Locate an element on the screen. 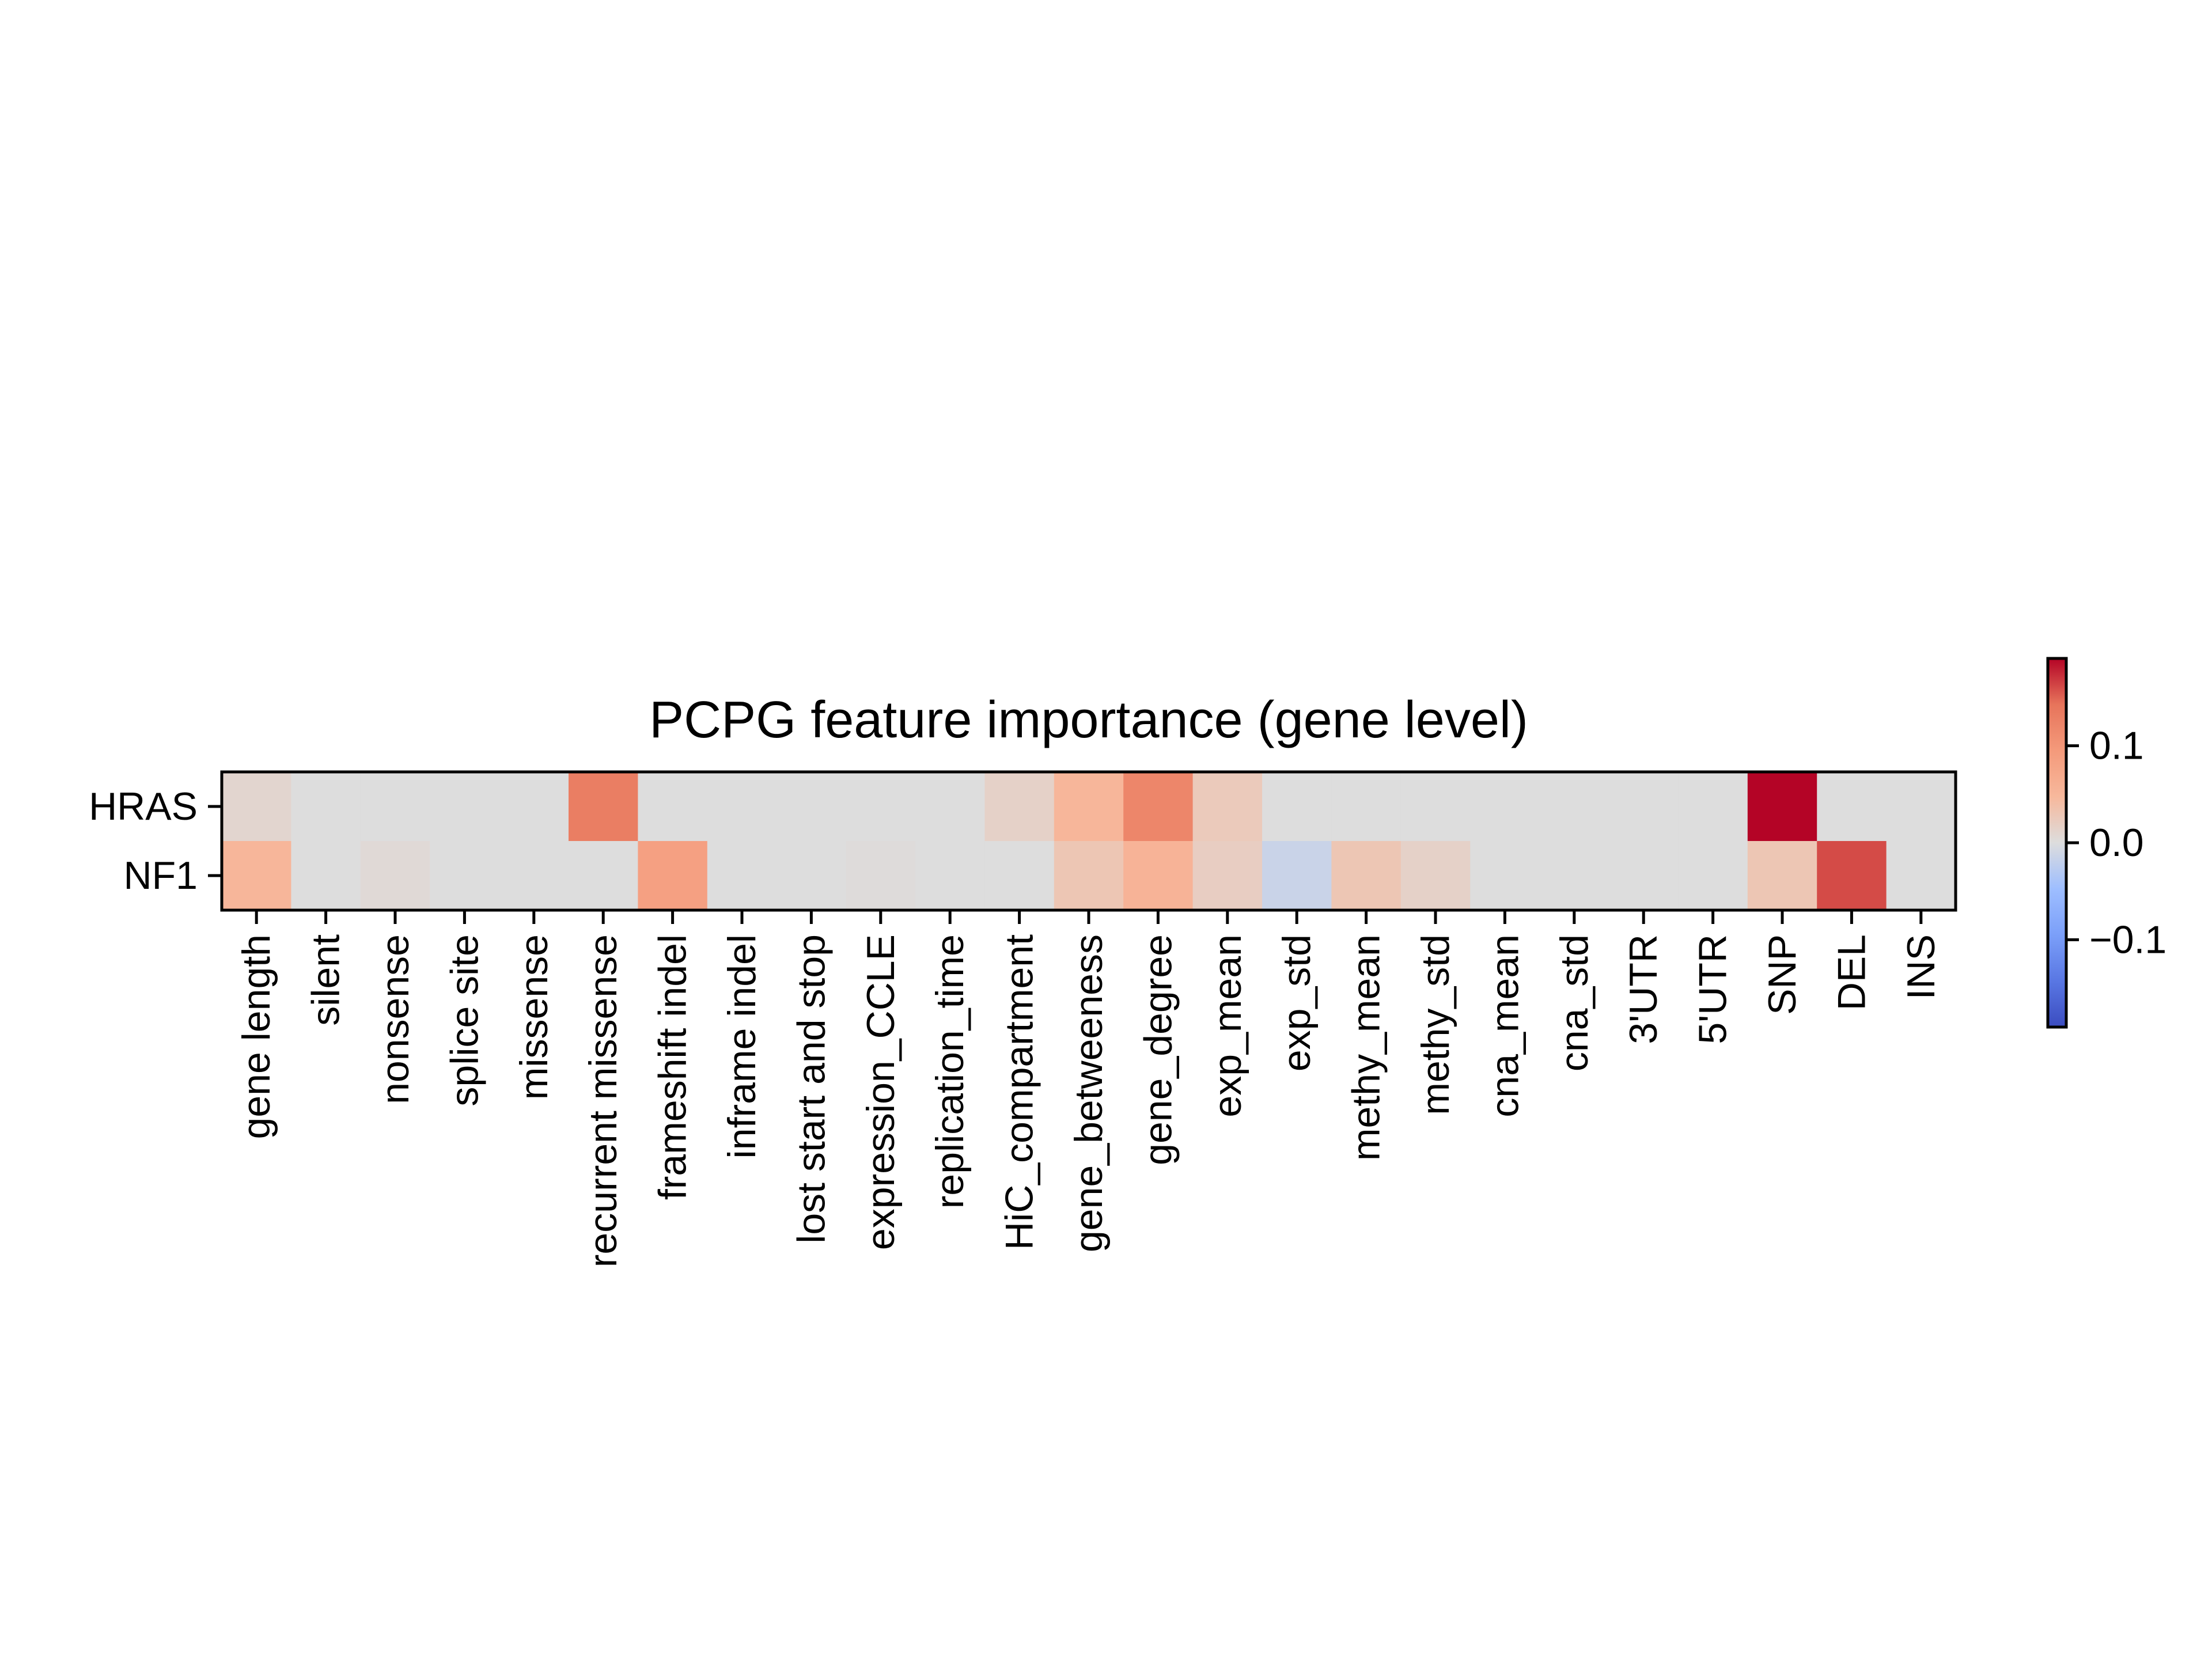 This screenshot has height=1659, width=2212. x-tick-label: silent is located at coordinates (326, 980).